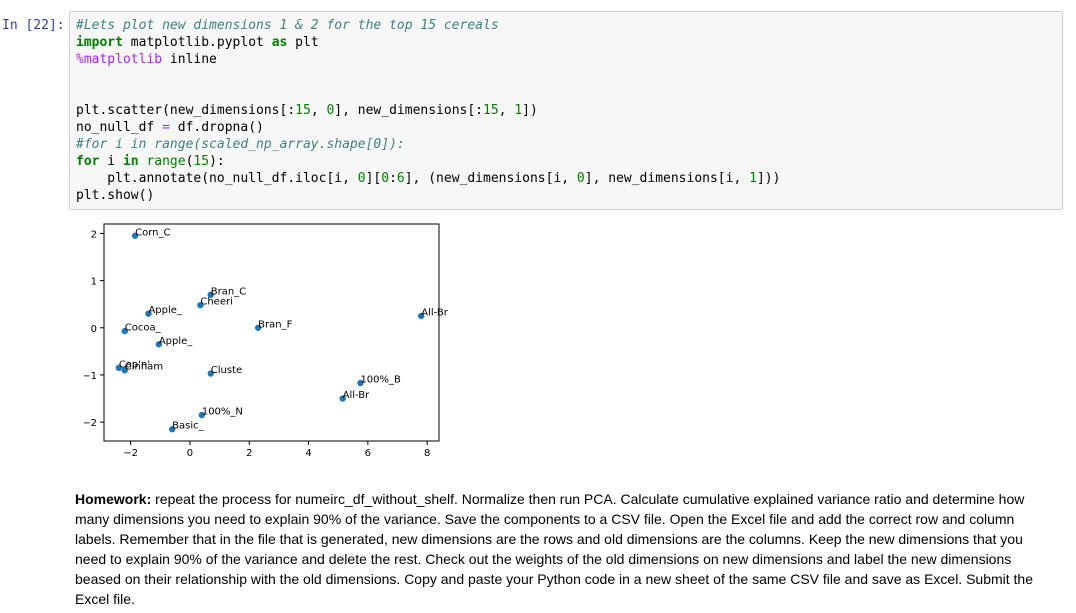 Image resolution: width=1076 pixels, height=613 pixels. Describe the element at coordinates (152, 232) in the screenshot. I see `point-label: Corn_C` at that location.